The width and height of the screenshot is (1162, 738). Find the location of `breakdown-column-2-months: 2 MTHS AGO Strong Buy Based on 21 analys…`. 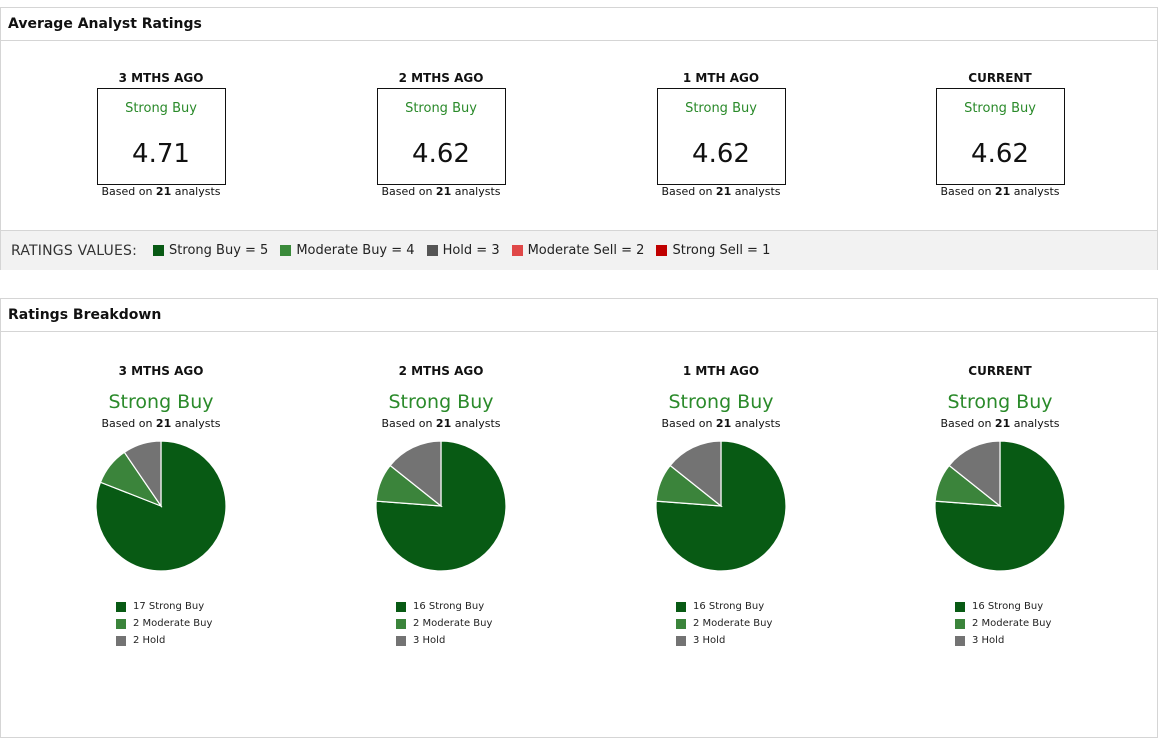

breakdown-column-2-months: 2 MTHS AGO Strong Buy Based on 21 analys… is located at coordinates (441, 524).